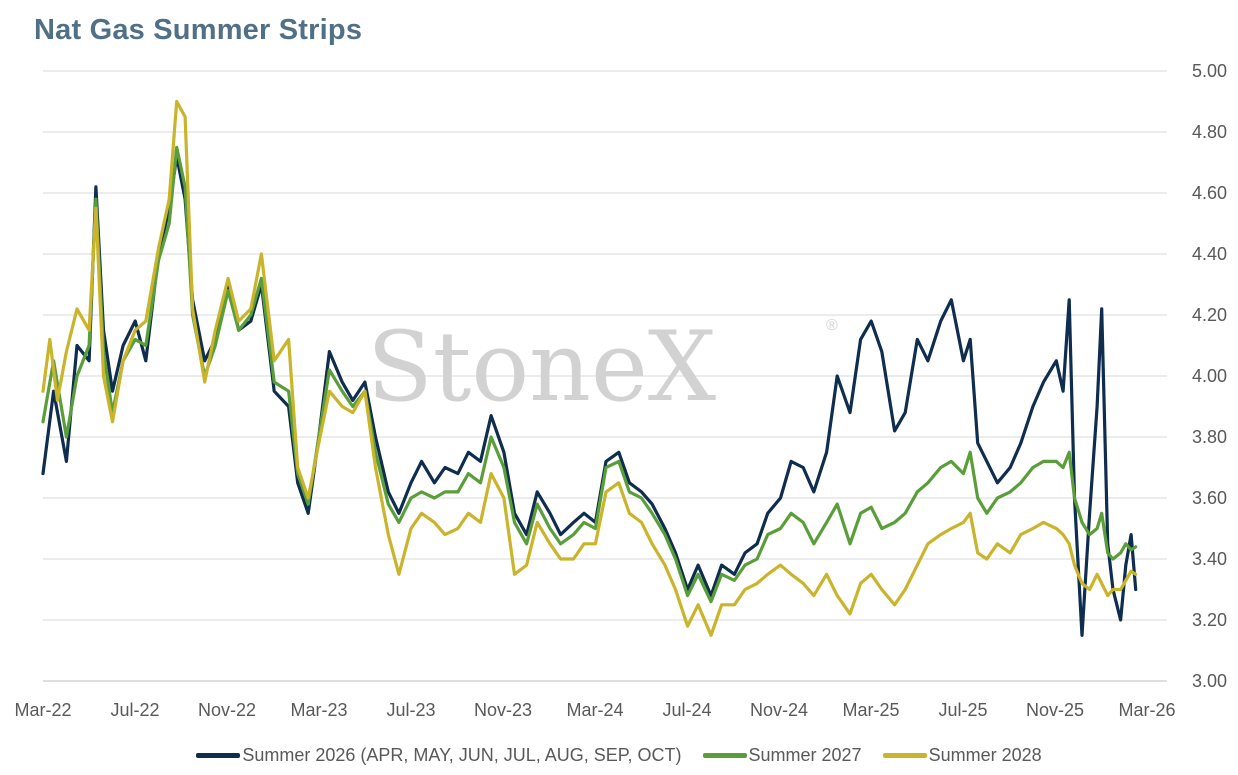 This screenshot has width=1238, height=775. Describe the element at coordinates (1209, 559) in the screenshot. I see `y-tick-label: 3.40` at that location.